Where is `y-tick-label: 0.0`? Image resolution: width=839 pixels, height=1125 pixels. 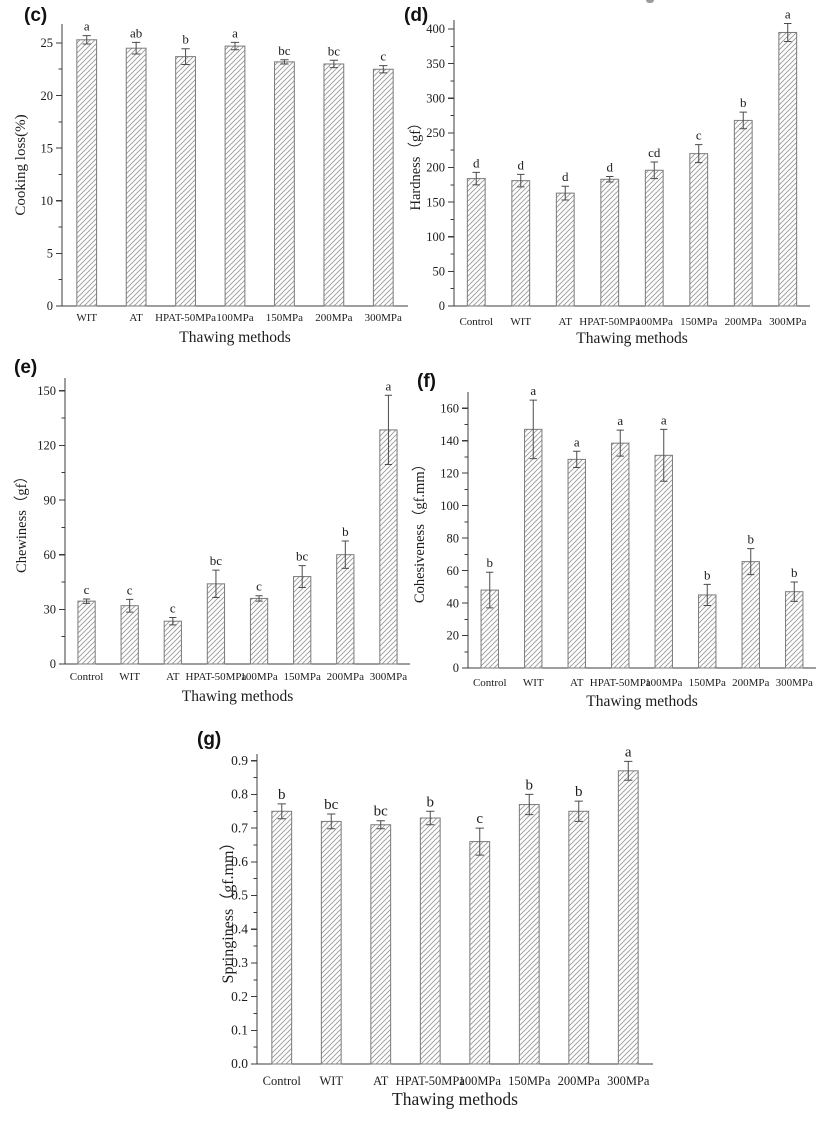
y-tick-label: 0.0 is located at coordinates (239, 1063).